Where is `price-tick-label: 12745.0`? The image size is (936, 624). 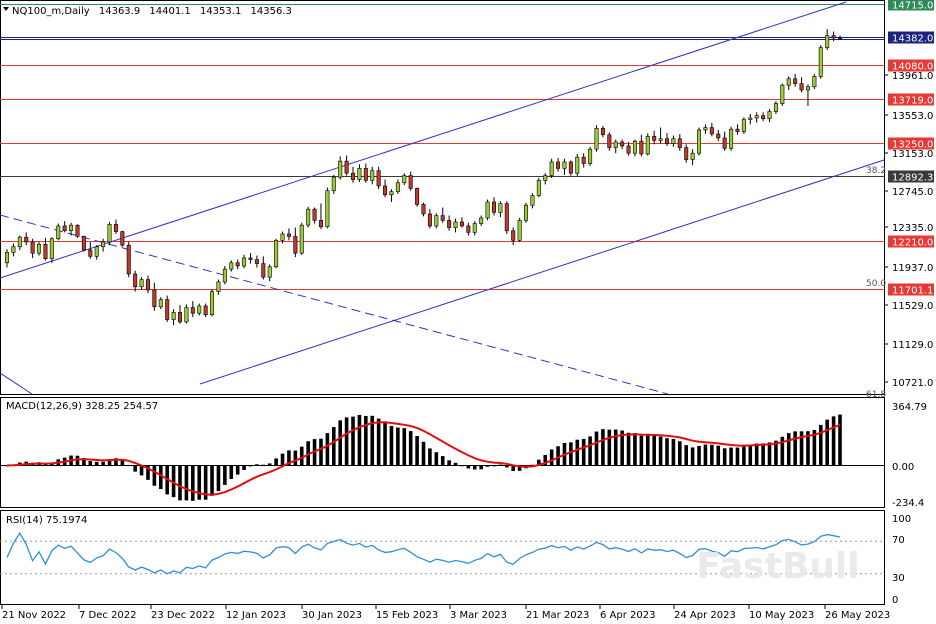
price-tick-label: 12745.0 is located at coordinates (912, 192).